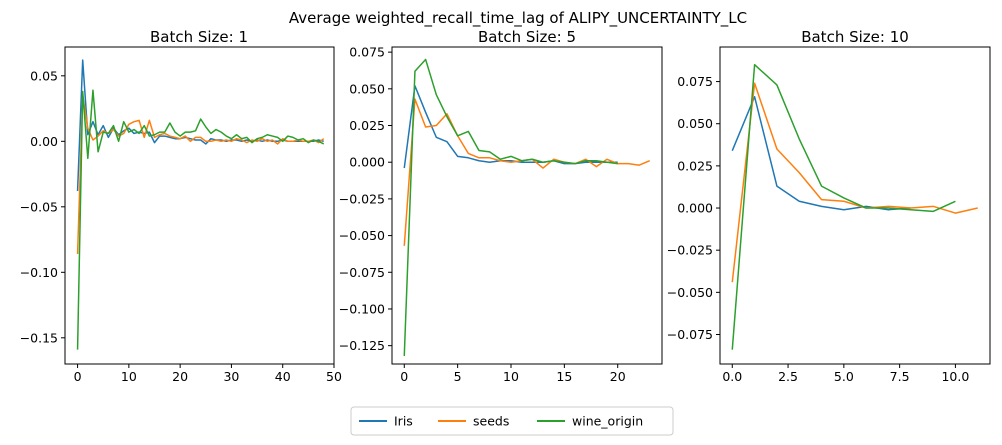  I want to click on subplot-title: Batch Size: 1, so click(199, 37).